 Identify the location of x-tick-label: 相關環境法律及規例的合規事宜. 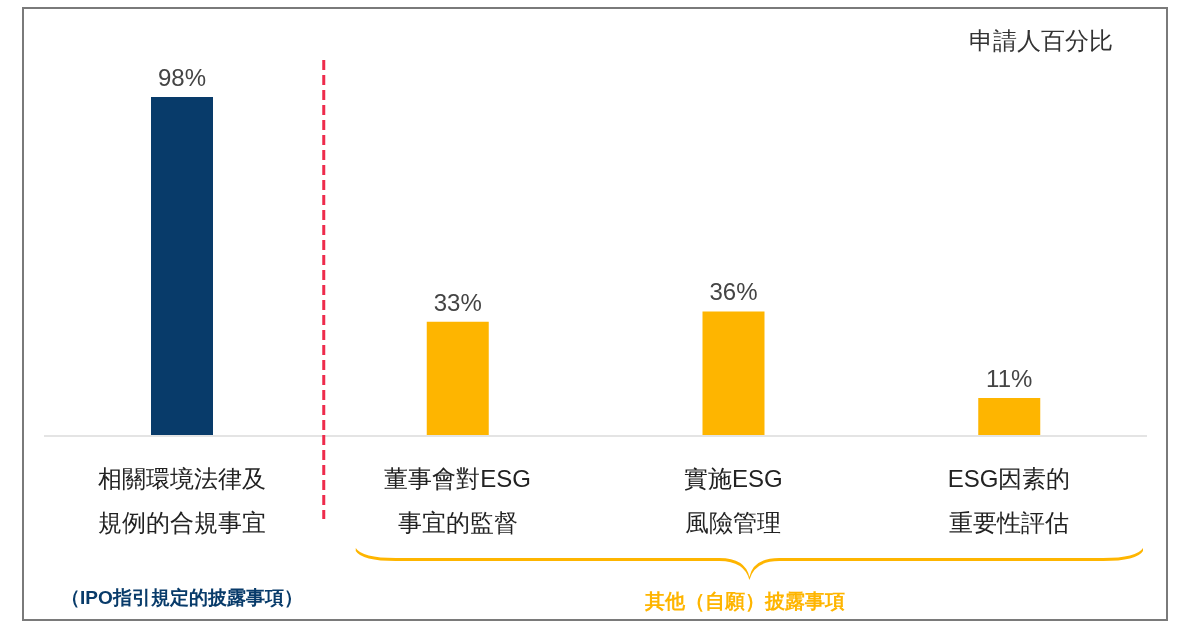
(181, 500).